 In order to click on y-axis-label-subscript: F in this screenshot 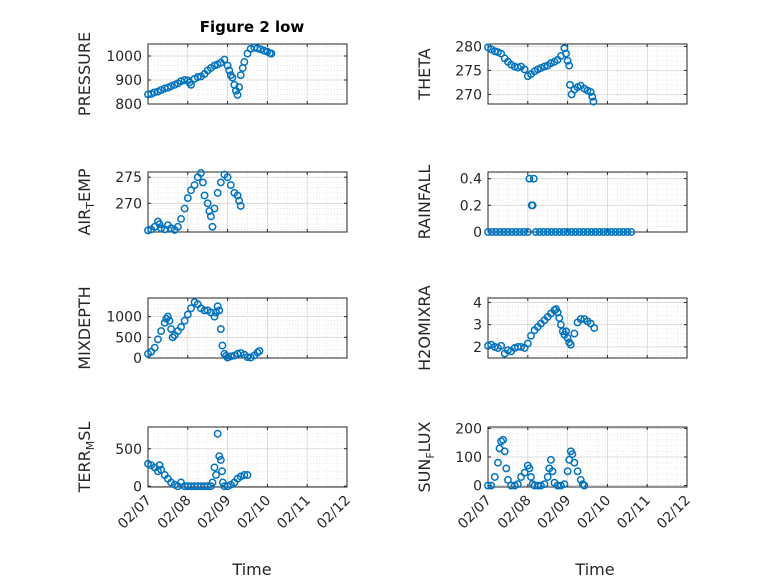, I will do `click(430, 455)`.